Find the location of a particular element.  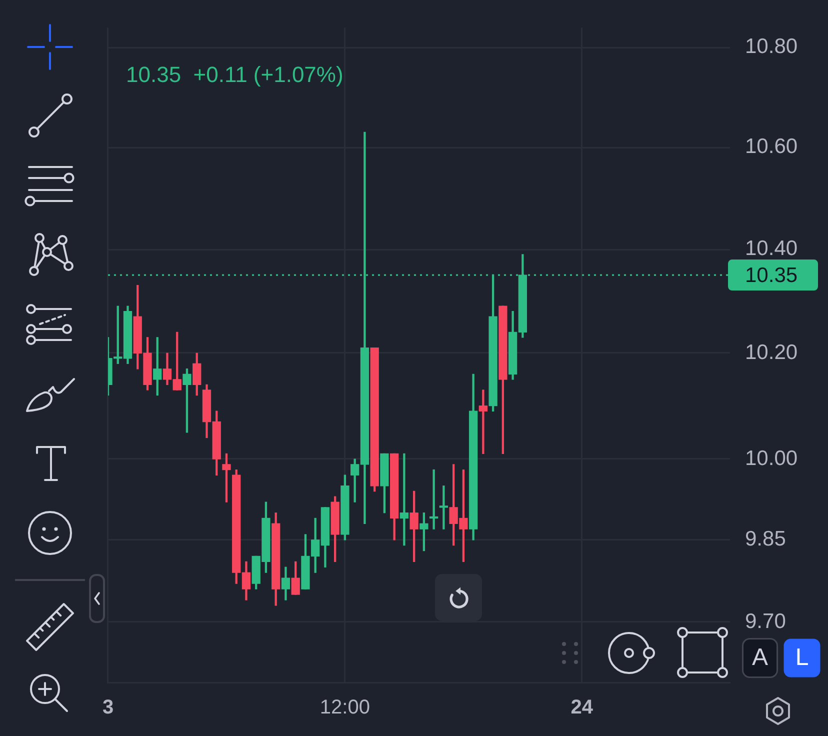

x-tick-label: 24 is located at coordinates (582, 707).